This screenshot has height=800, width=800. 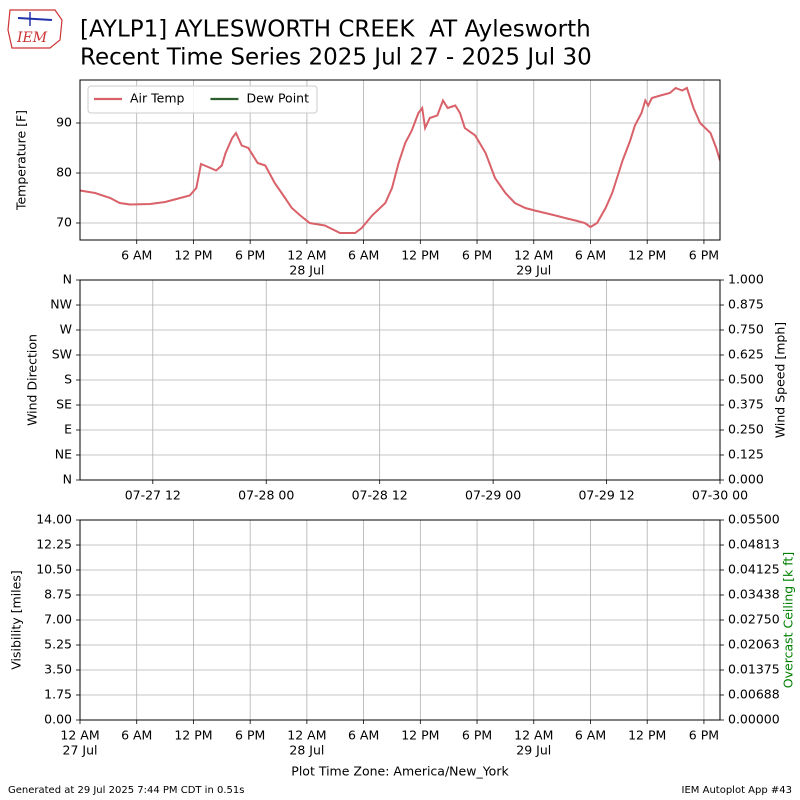 I want to click on x-tick-label: 07-27 12, so click(x=153, y=495).